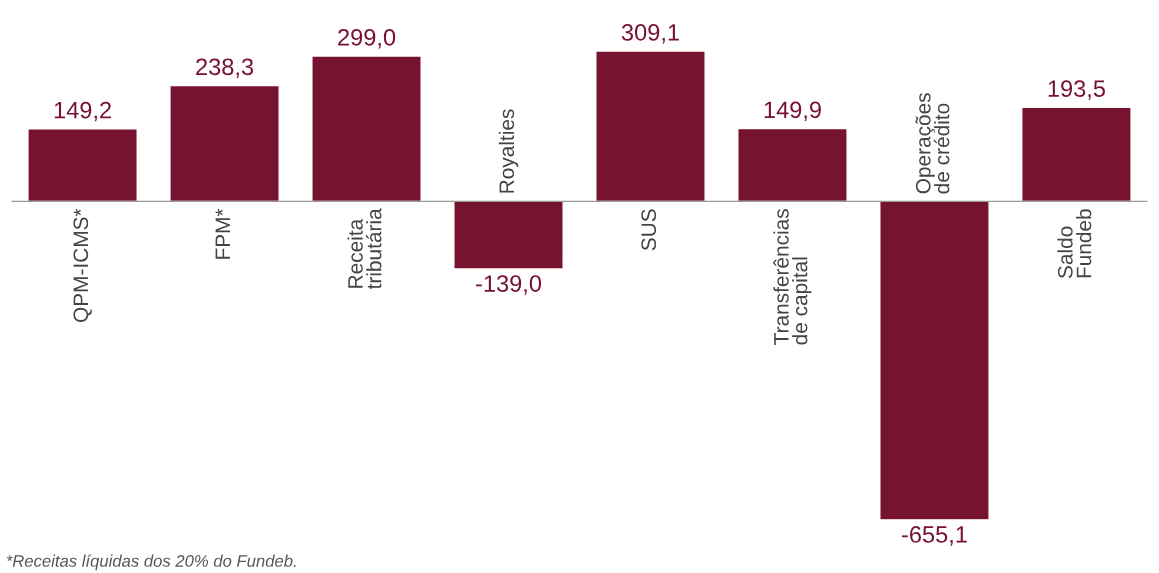 The height and width of the screenshot is (573, 1159). Describe the element at coordinates (82, 111) in the screenshot. I see `data-label: 149,2` at that location.